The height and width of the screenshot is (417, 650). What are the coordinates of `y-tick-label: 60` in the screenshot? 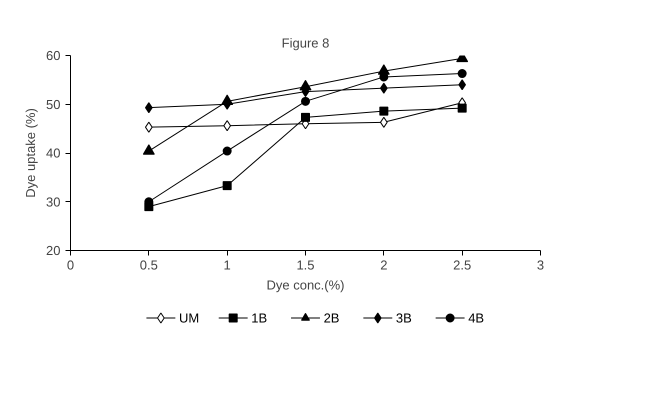 It's located at (53, 55).